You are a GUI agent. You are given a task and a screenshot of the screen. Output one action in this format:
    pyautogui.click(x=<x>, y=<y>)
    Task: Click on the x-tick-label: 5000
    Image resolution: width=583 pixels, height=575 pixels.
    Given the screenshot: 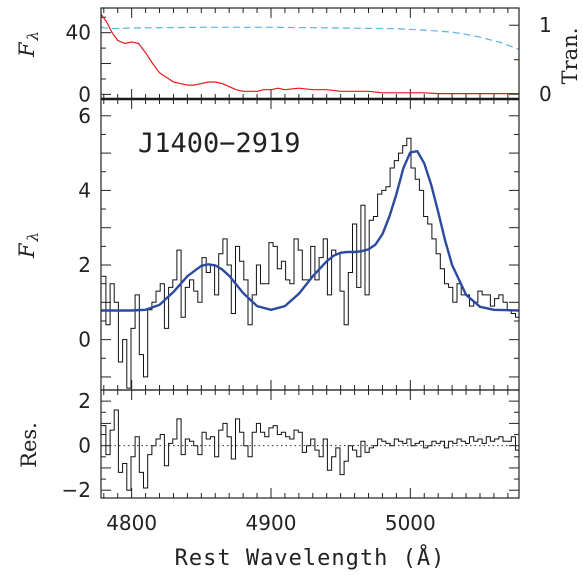 What is the action you would take?
    pyautogui.click(x=410, y=523)
    